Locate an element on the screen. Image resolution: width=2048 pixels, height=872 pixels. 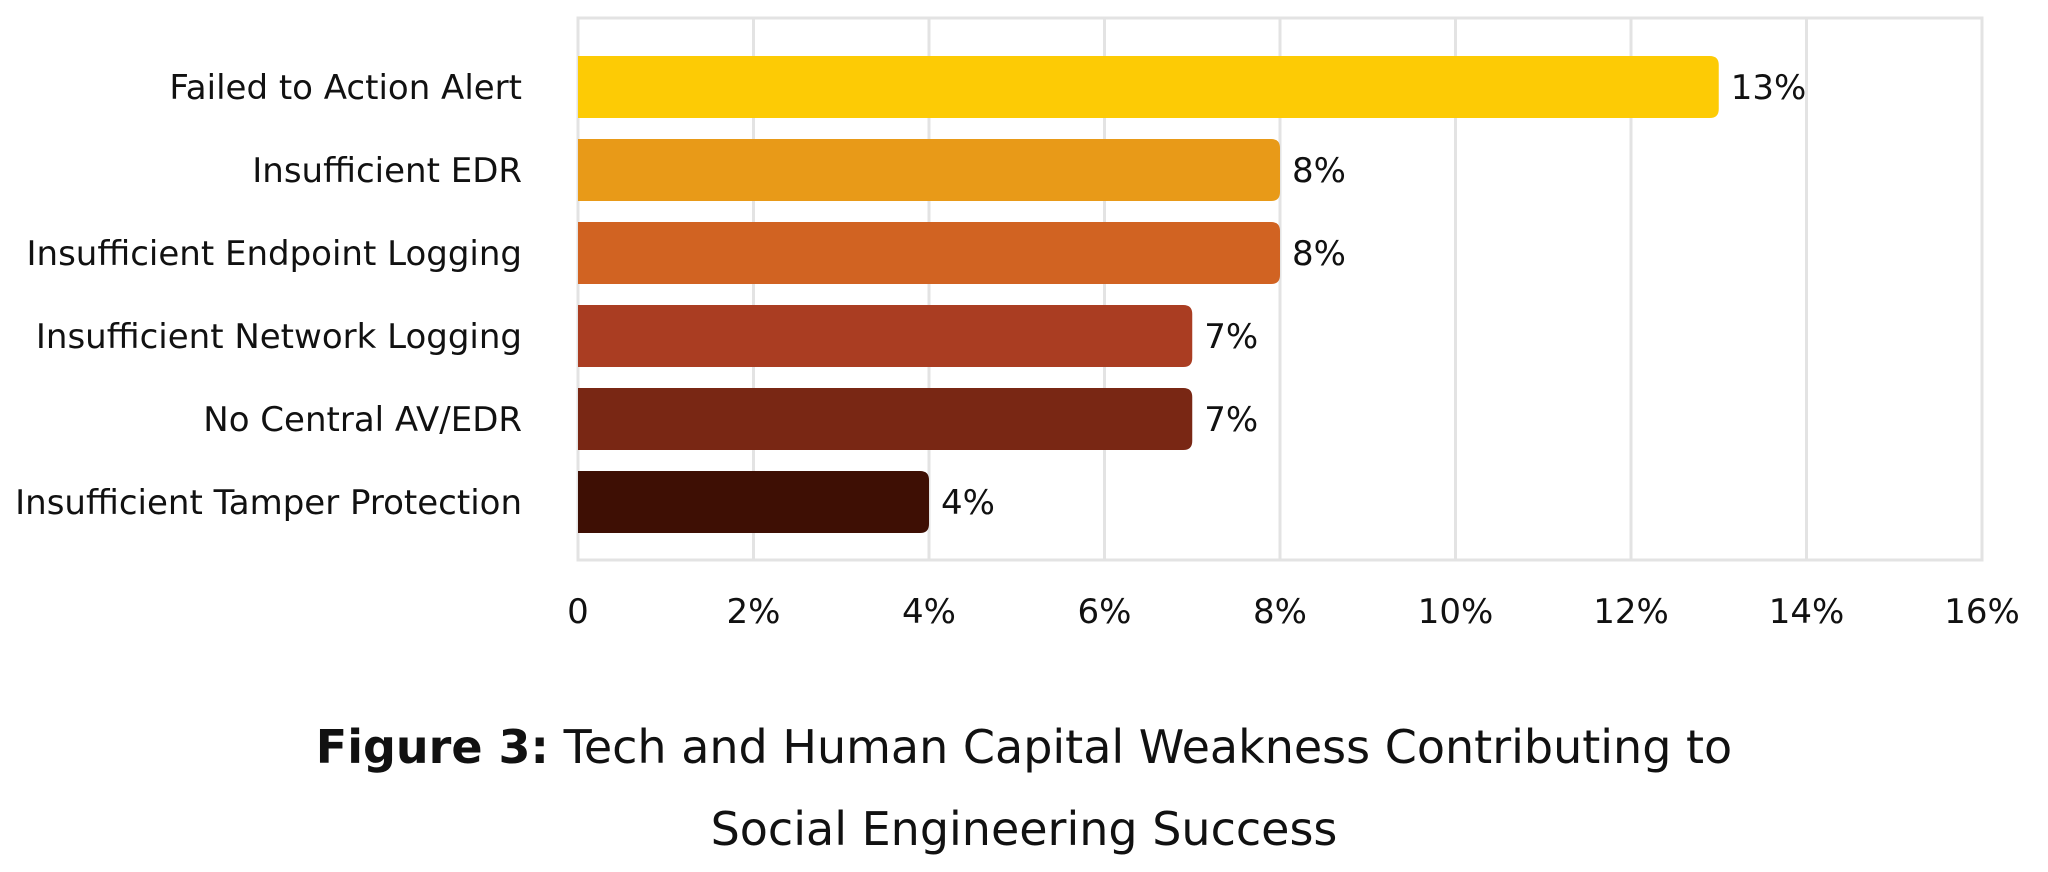
x-tick-label: 16% is located at coordinates (1982, 612).